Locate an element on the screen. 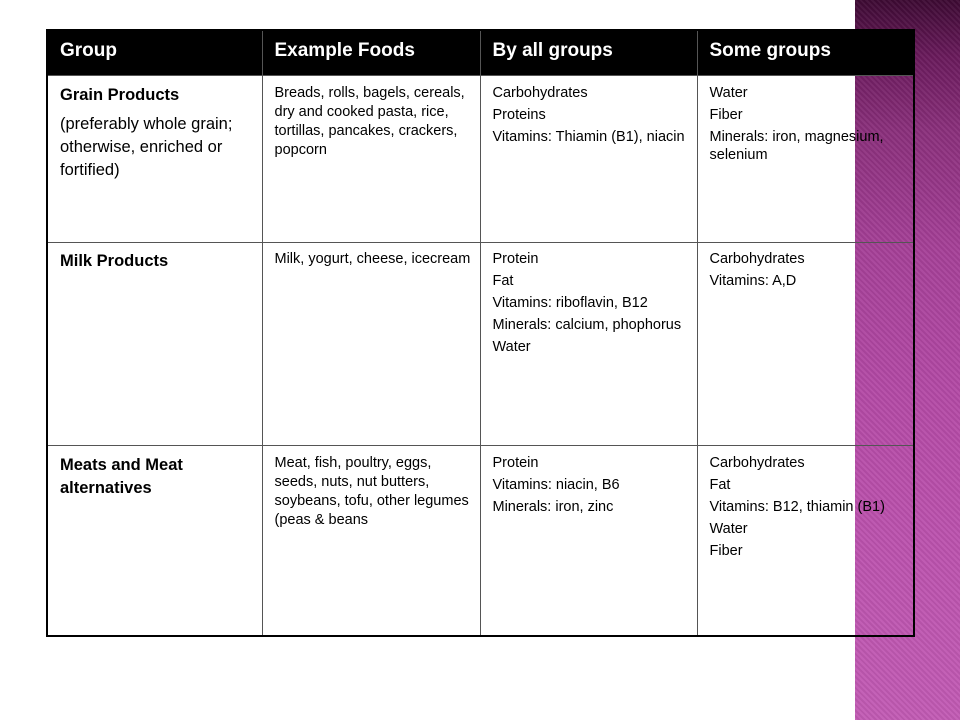 Image resolution: width=960 pixels, height=720 pixels. example-foods: Milk, yogurt, cheese, icecream is located at coordinates (372, 259).